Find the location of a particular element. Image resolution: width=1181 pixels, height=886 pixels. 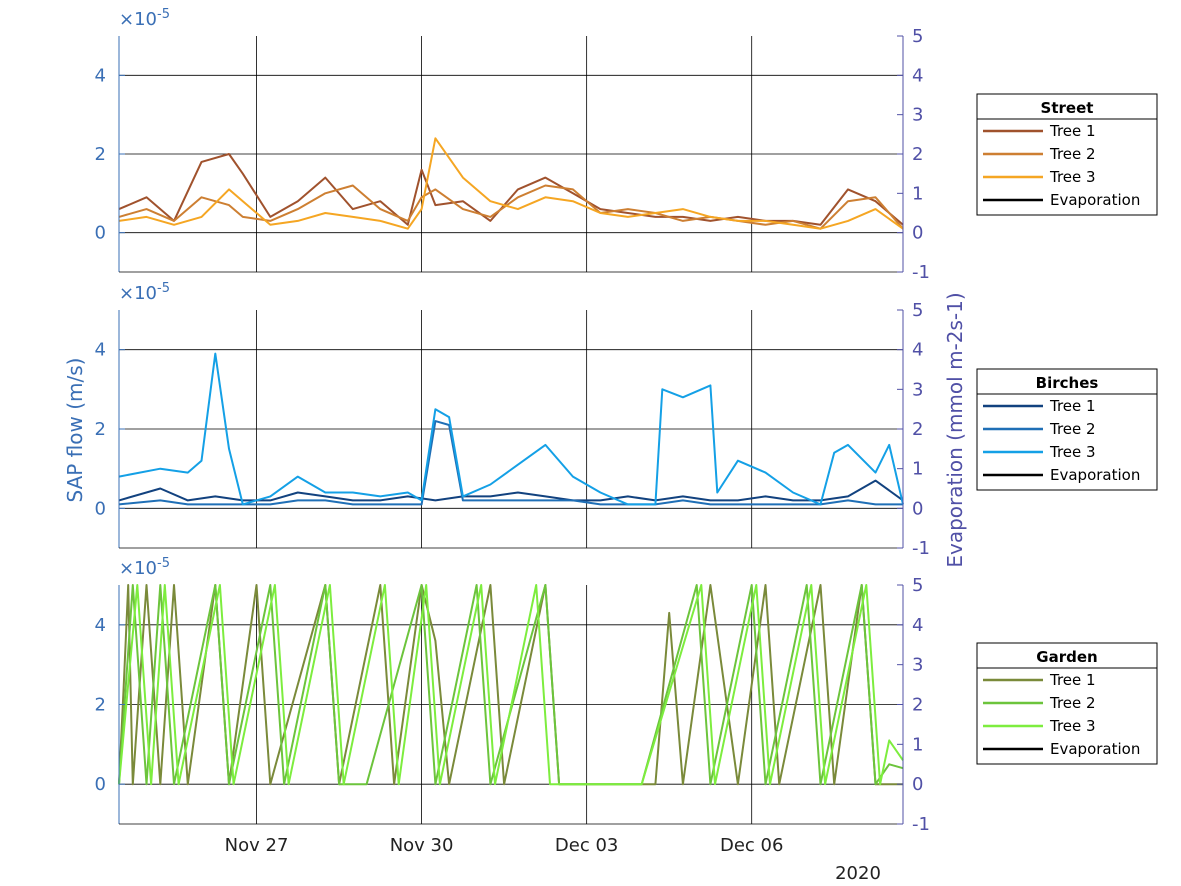

left-axis-title: SAP flow (m/s) is located at coordinates (75, 430).